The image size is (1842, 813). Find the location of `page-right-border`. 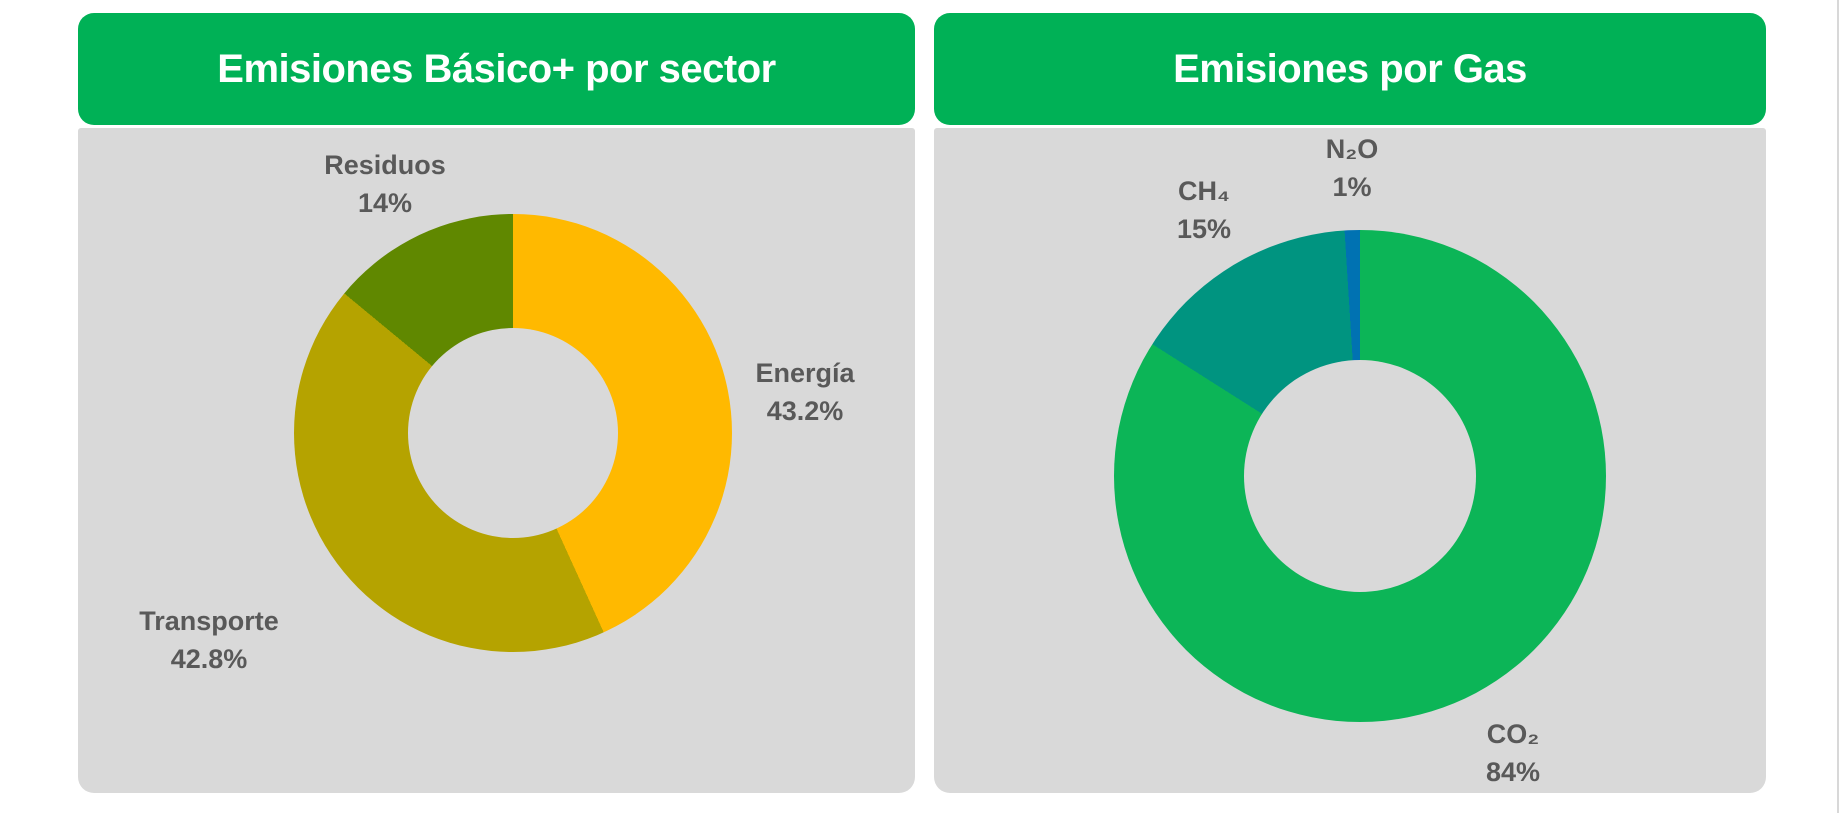

page-right-border is located at coordinates (1838, 406).